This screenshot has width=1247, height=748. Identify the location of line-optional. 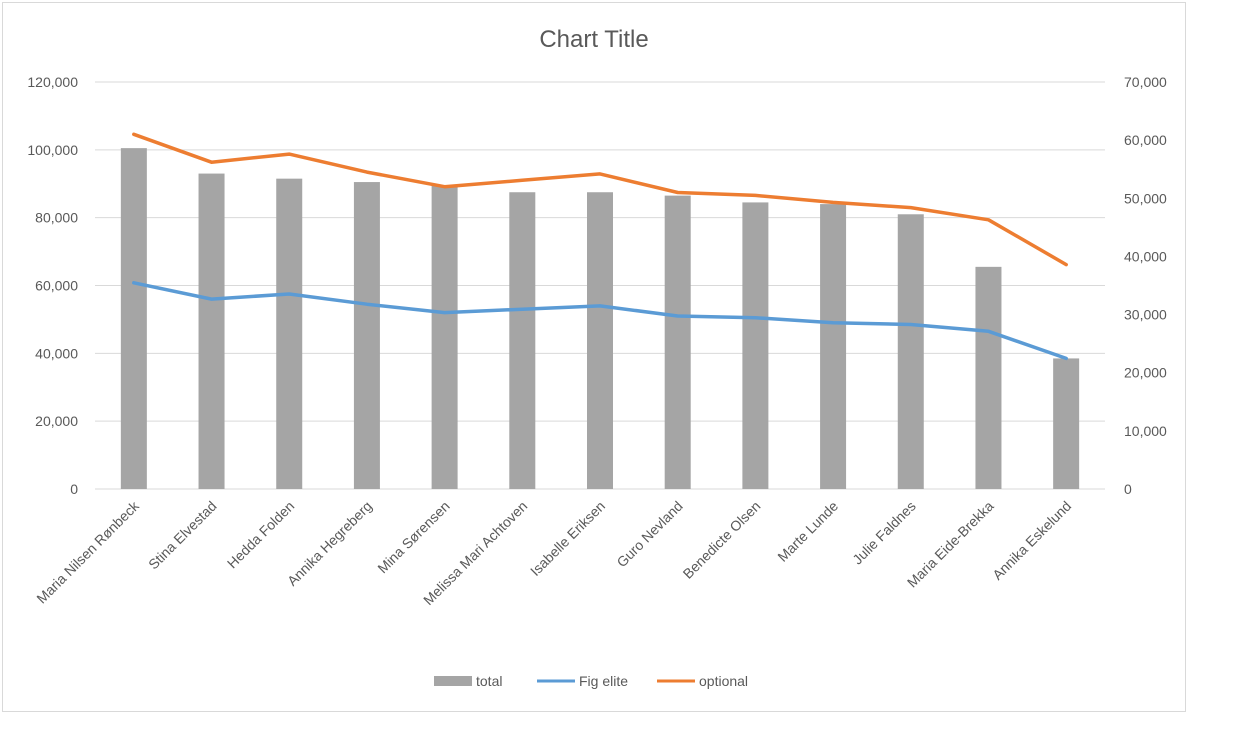
(600, 199).